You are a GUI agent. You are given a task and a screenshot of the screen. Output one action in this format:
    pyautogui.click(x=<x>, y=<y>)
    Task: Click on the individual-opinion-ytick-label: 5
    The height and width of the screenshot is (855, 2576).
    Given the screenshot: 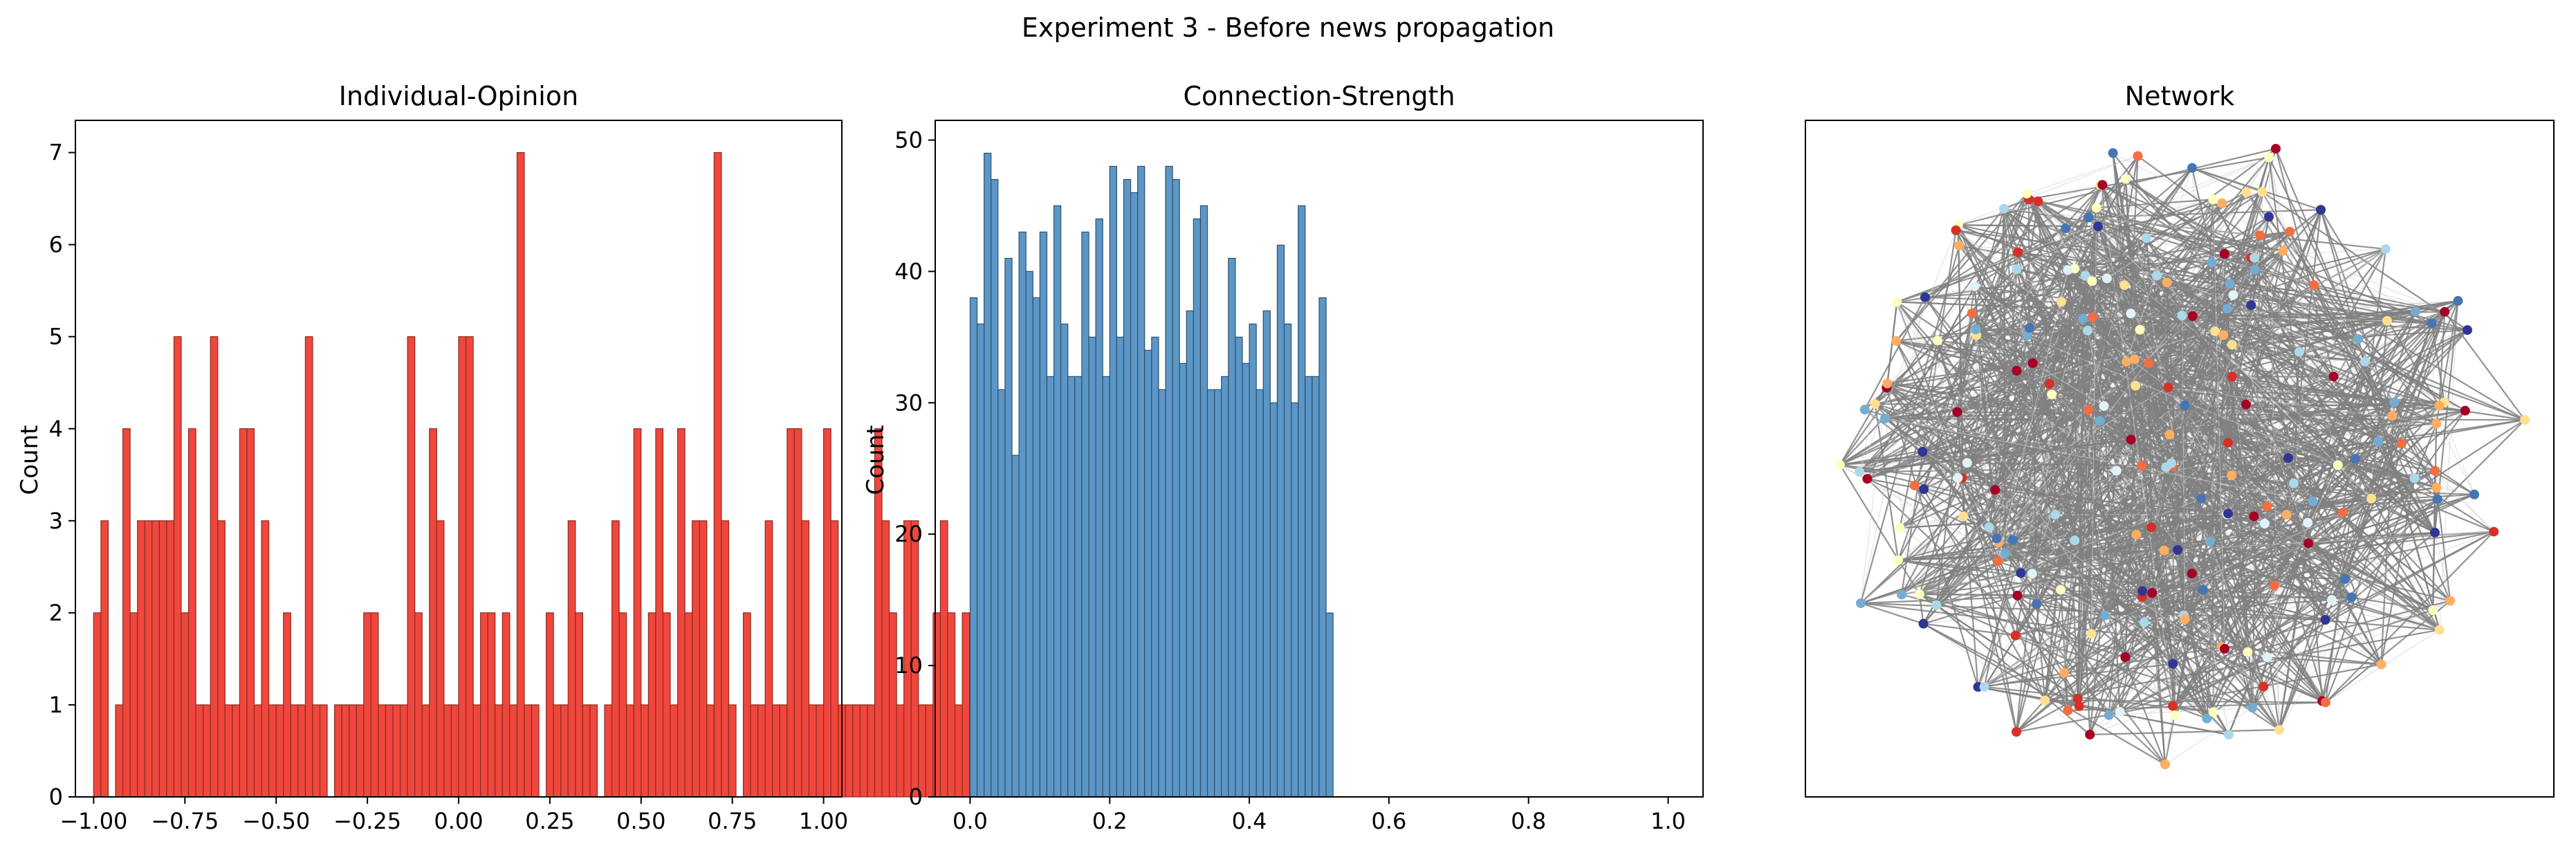 What is the action you would take?
    pyautogui.click(x=56, y=337)
    